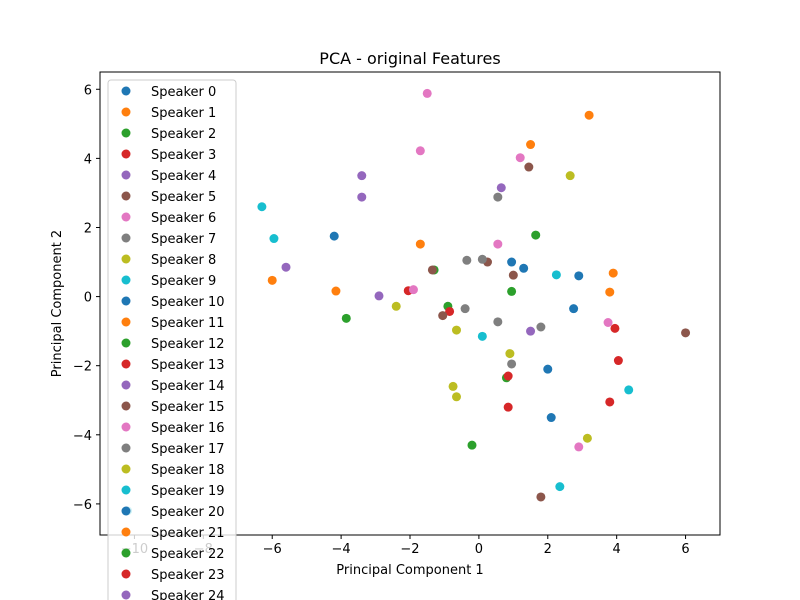 Image resolution: width=800 pixels, height=600 pixels. I want to click on y-tick-label: 2, so click(88, 228).